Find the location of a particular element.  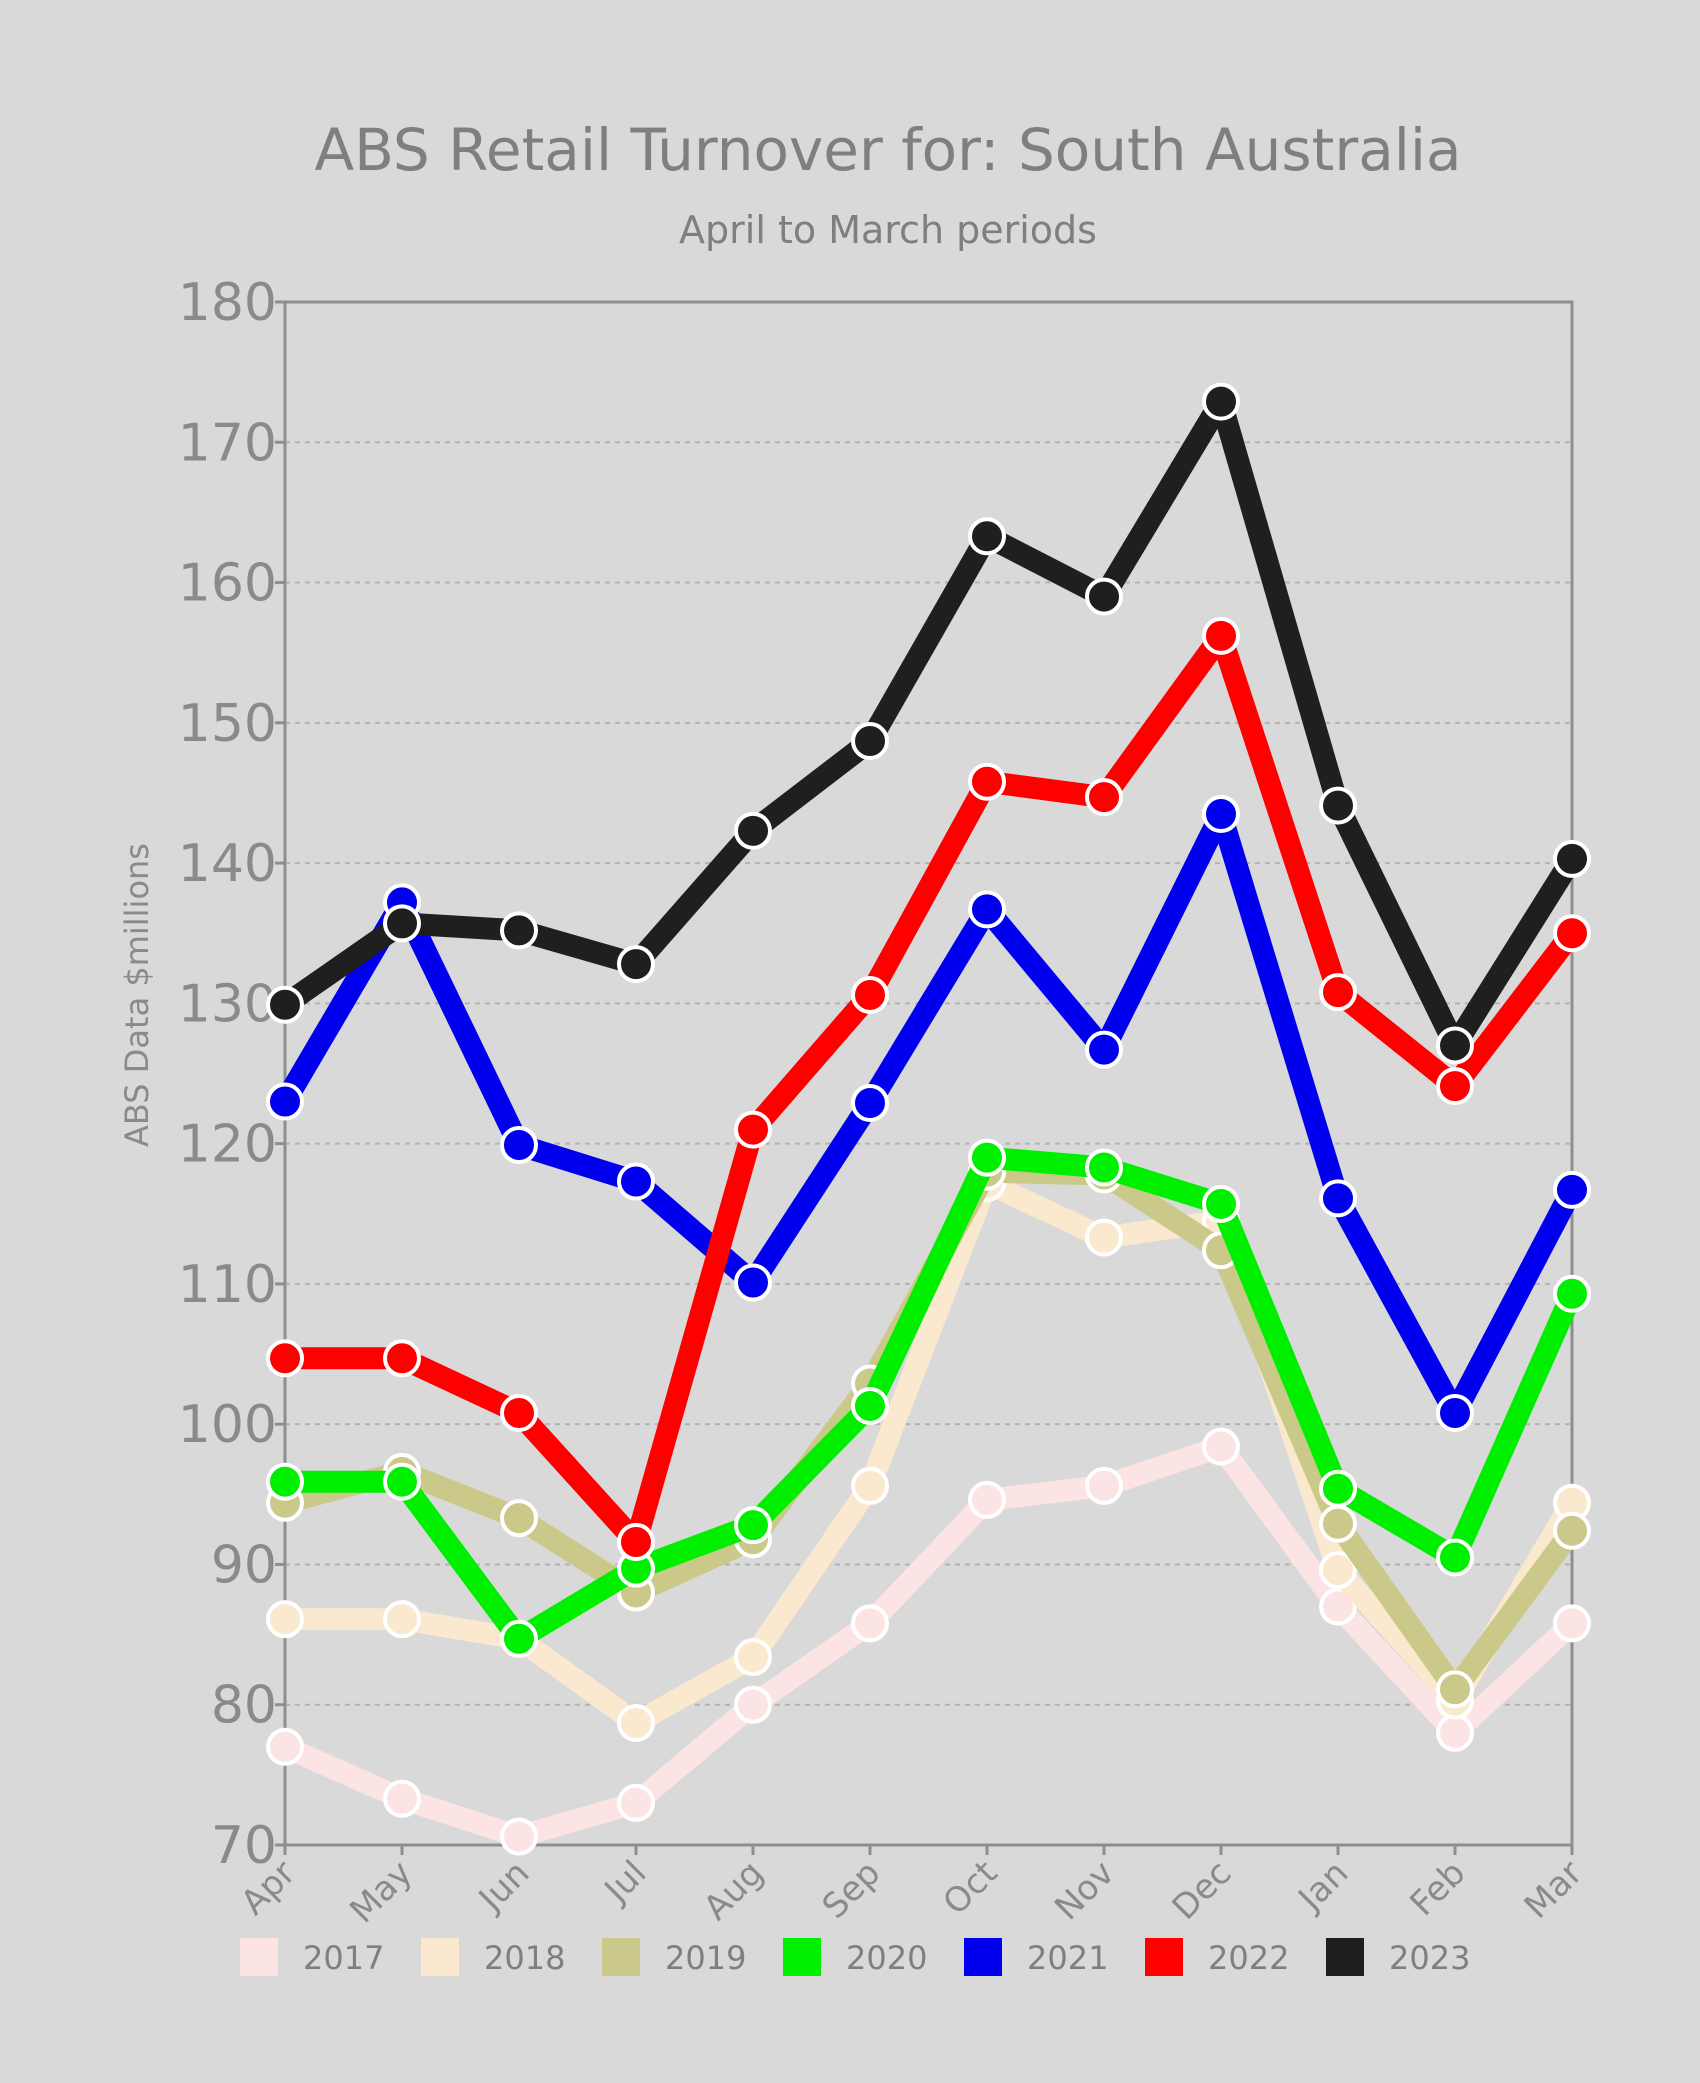

x-tick-label: May is located at coordinates (381, 1892).